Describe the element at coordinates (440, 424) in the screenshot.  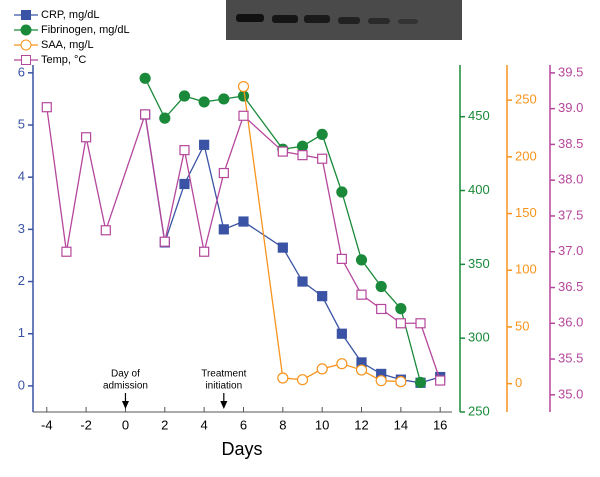
I see `x-tick-label: 16` at that location.